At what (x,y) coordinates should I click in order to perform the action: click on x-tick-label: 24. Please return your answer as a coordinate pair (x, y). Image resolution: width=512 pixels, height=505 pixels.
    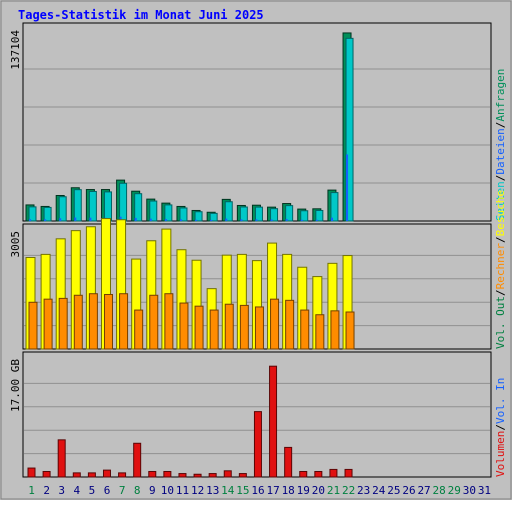
    Looking at the image, I should click on (379, 490).